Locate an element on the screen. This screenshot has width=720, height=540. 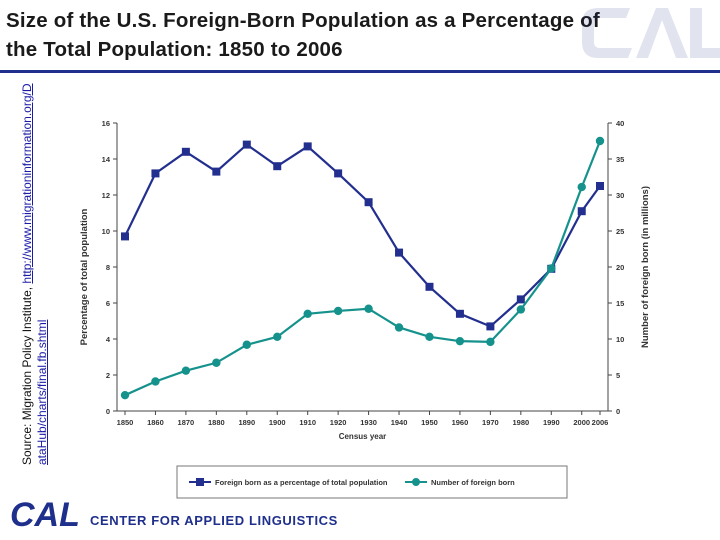
right-tick-label: 25 is located at coordinates (620, 231).